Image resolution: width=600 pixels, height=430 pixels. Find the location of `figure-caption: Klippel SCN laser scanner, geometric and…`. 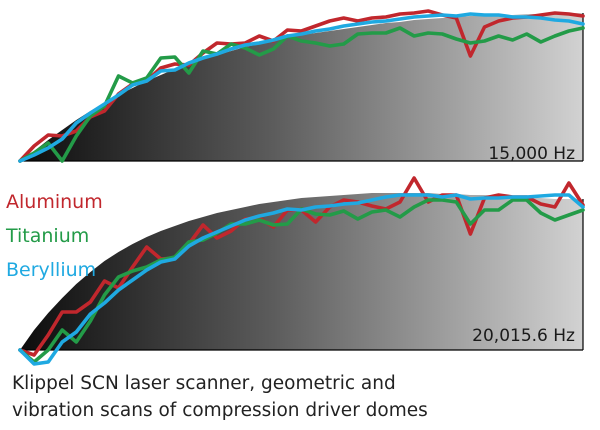

figure-caption: Klippel SCN laser scanner, geometric and… is located at coordinates (220, 397).